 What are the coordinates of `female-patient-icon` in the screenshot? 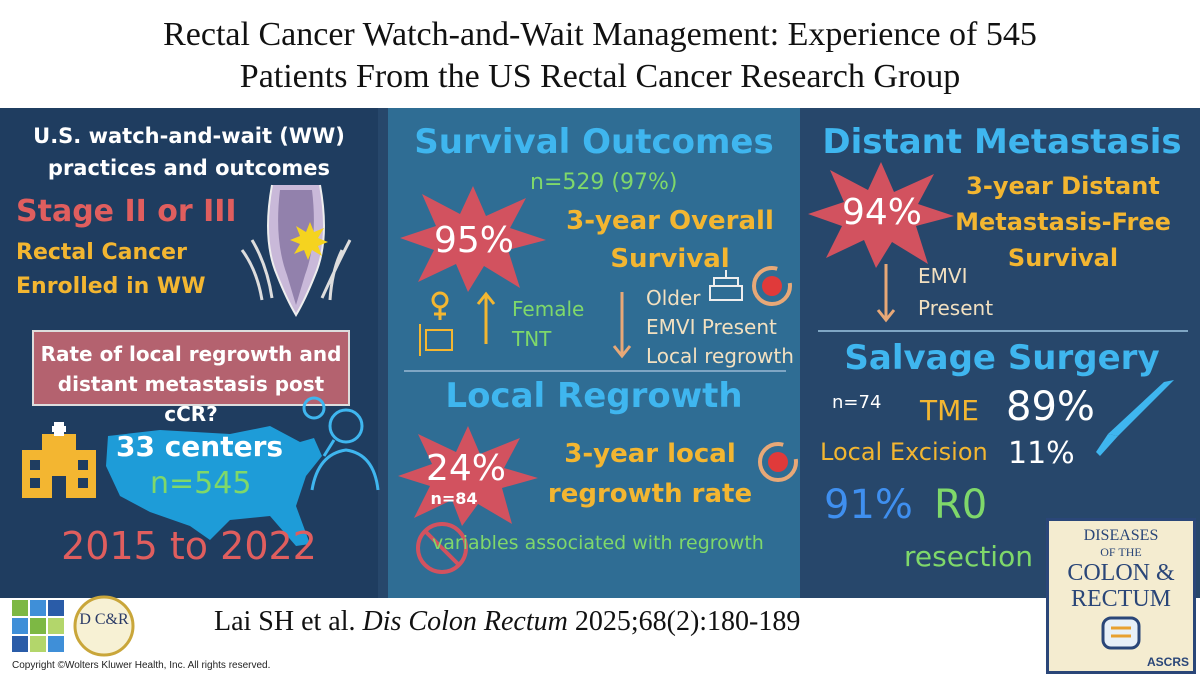 It's located at (436, 323).